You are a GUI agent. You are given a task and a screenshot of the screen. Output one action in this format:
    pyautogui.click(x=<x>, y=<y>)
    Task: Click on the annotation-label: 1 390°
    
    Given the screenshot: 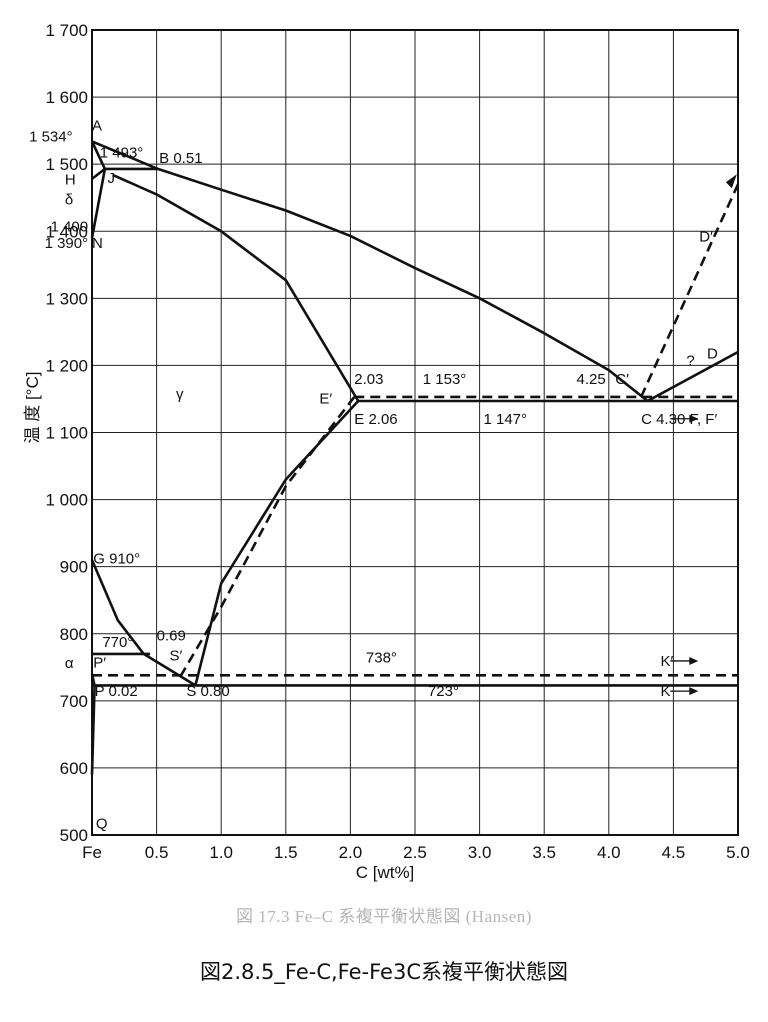 What is the action you would take?
    pyautogui.click(x=67, y=243)
    